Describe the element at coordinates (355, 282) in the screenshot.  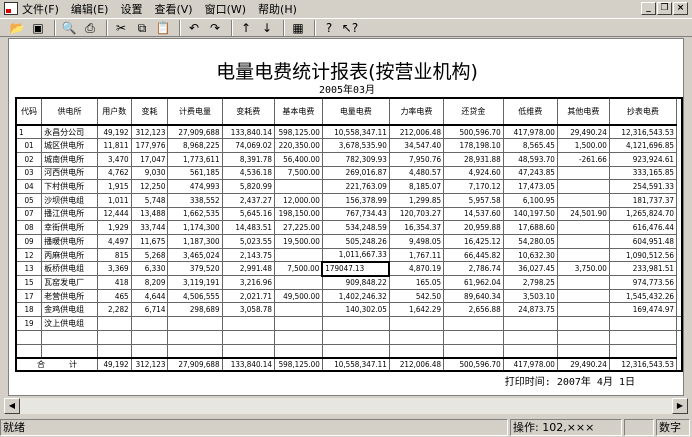
I see `table-cell: 909,848.22` at that location.